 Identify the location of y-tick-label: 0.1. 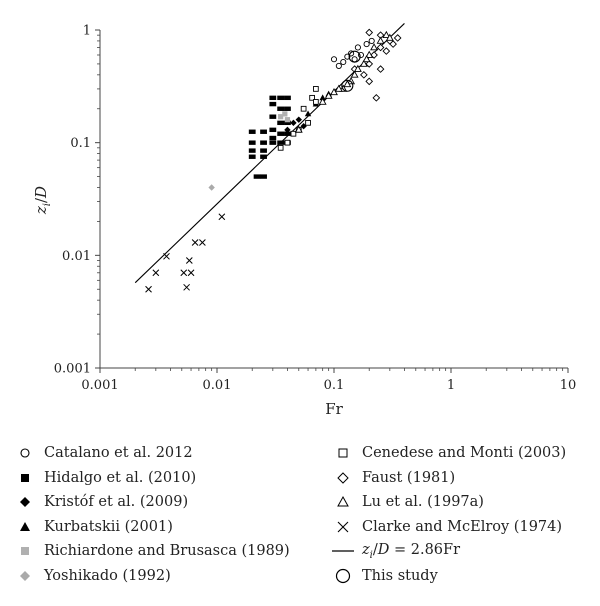
(80, 143).